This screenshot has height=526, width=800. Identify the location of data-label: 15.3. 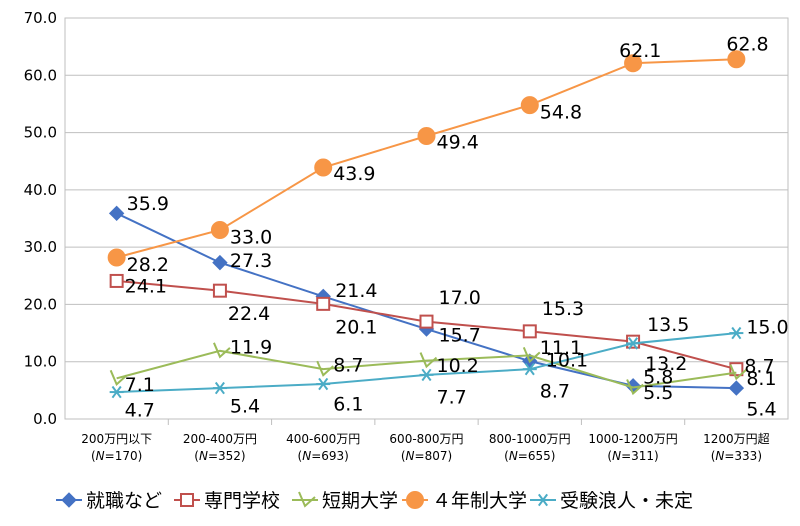
(563, 309).